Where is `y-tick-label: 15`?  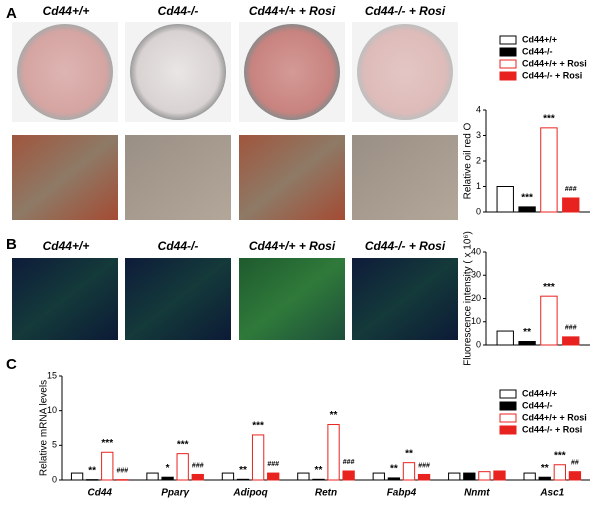
y-tick-label: 15 is located at coordinates (52, 375).